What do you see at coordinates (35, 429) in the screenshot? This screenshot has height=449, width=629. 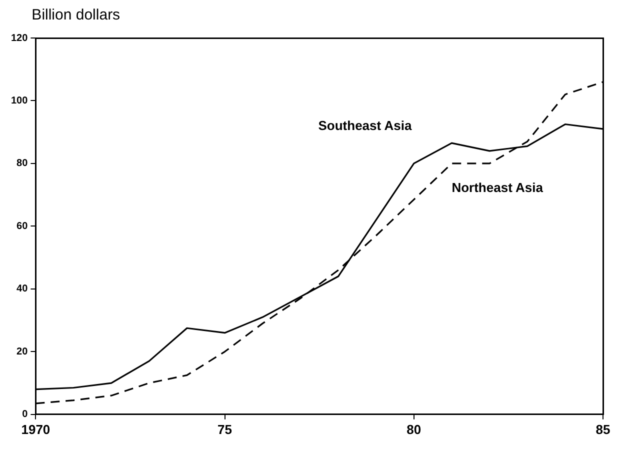 I see `x-tick-label: 1970` at bounding box center [35, 429].